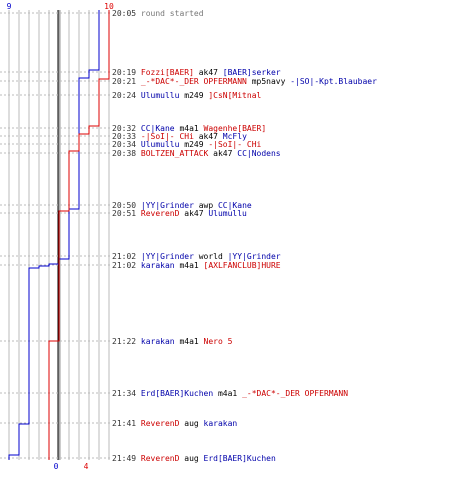 This screenshot has width=450, height=500. Describe the element at coordinates (126, 205) in the screenshot. I see `event-time: 20:50` at that location.